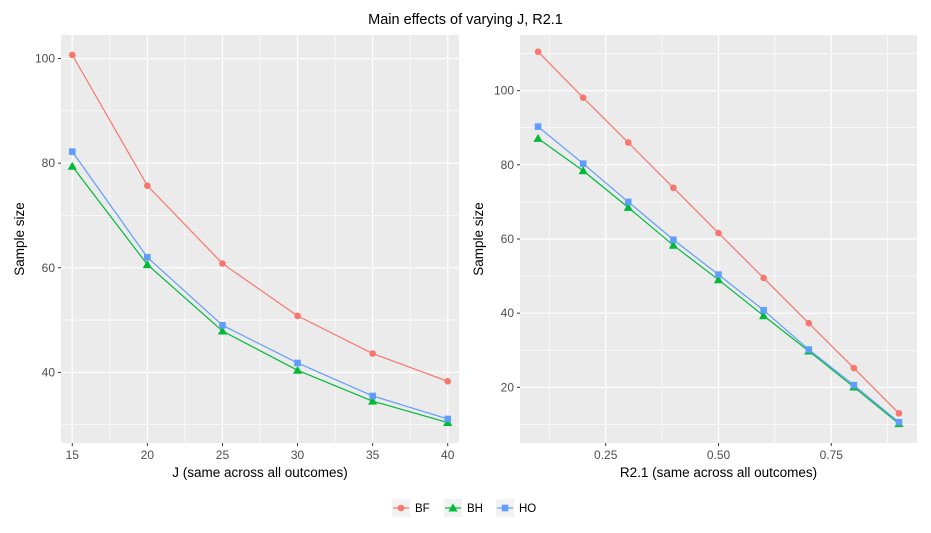  What do you see at coordinates (832, 455) in the screenshot?
I see `x-tick-label: 0.75` at bounding box center [832, 455].